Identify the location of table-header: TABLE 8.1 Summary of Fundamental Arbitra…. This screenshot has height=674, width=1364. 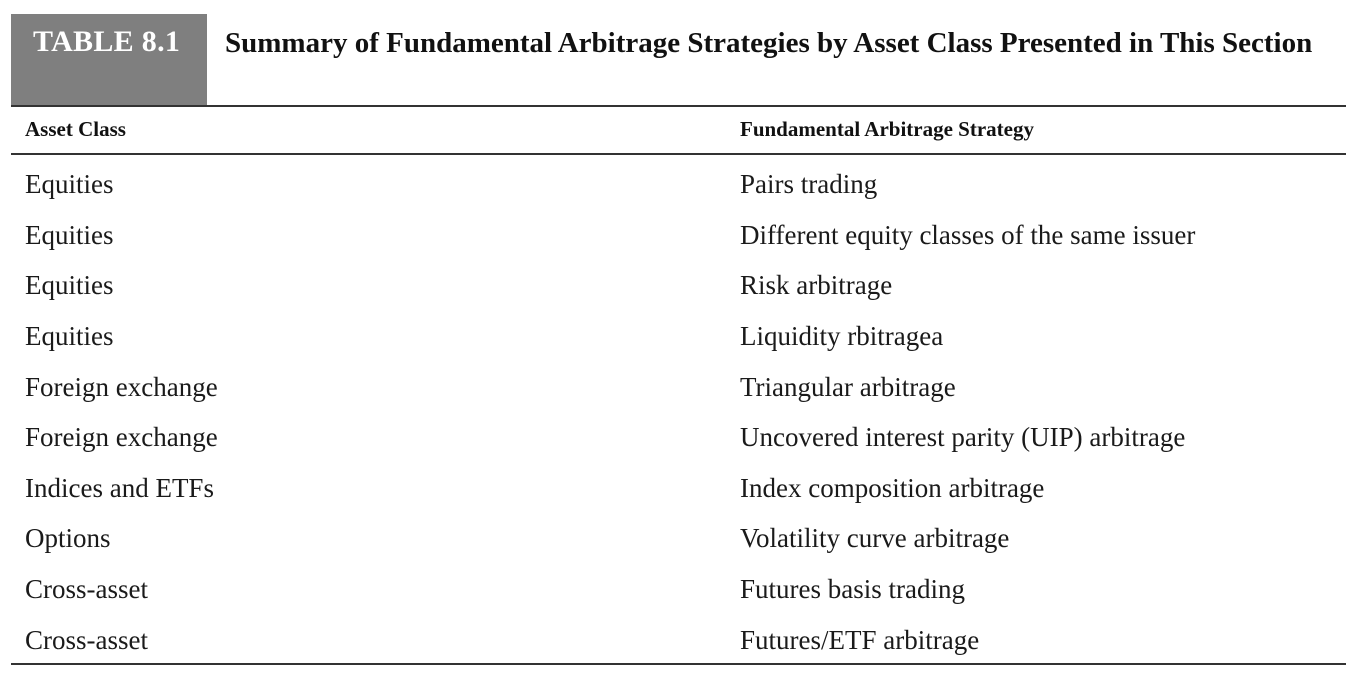
(678, 59).